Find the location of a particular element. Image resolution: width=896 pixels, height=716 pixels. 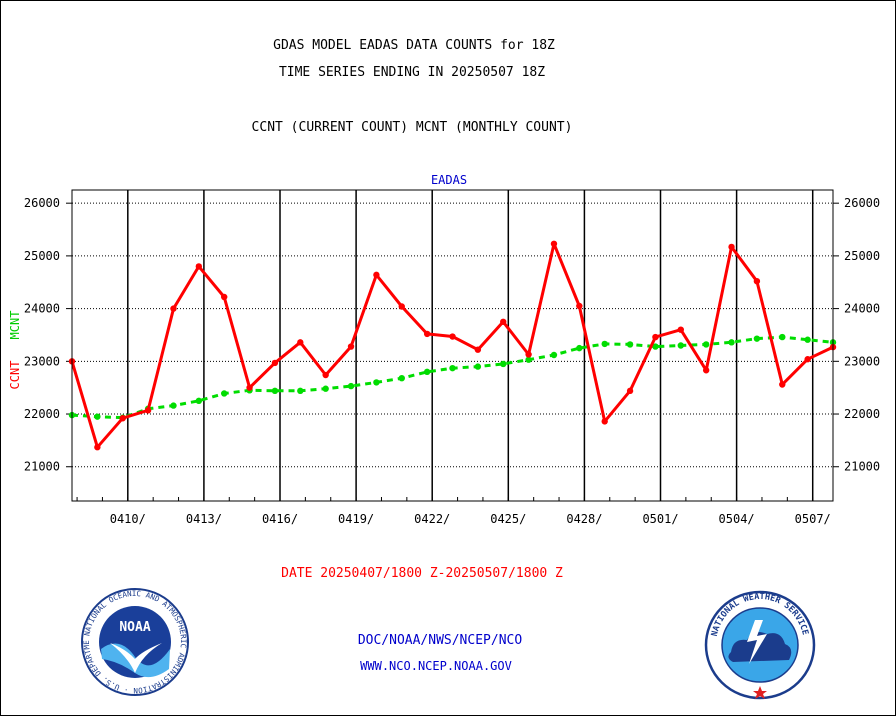

noaa-bird-icon is located at coordinates (136, 658).